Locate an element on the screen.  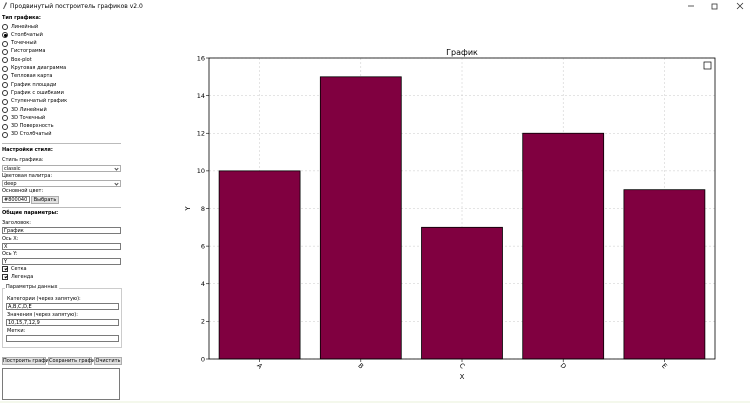
x-tick-label: D is located at coordinates (563, 365).